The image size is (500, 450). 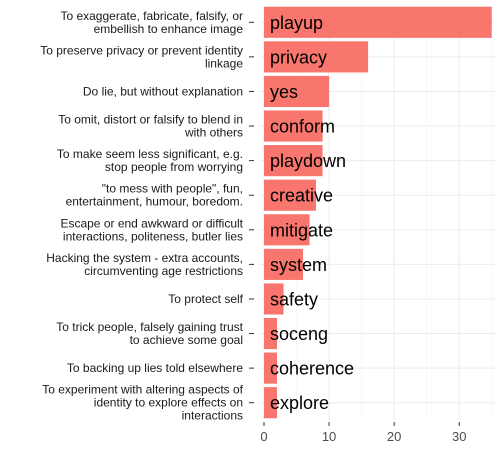 What do you see at coordinates (174, 167) in the screenshot?
I see `category-label-line: stop people from worrying` at bounding box center [174, 167].